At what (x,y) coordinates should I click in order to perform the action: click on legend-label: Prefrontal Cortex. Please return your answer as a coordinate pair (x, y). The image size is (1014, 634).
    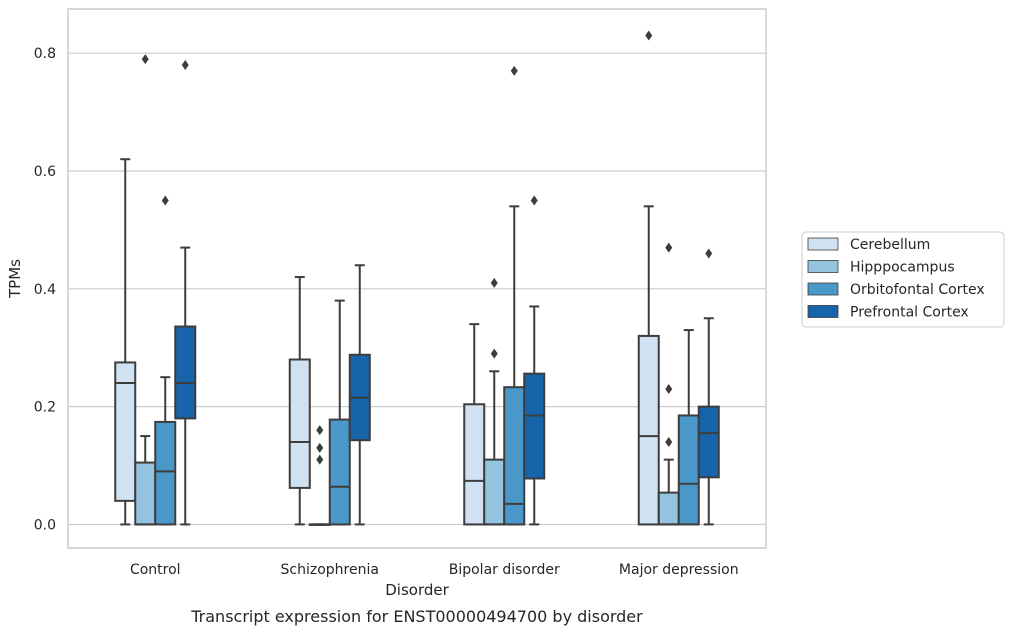
    Looking at the image, I should click on (909, 313).